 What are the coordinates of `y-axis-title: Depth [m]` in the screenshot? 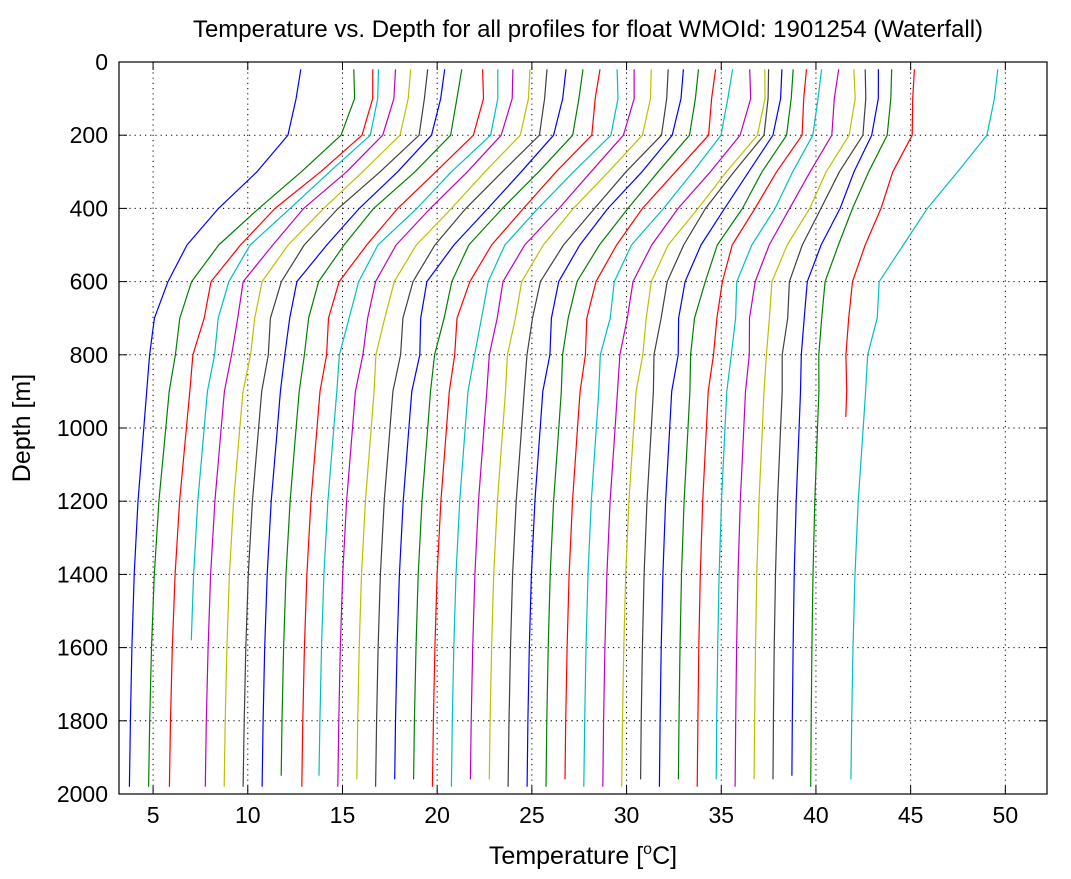 It's located at (22, 428).